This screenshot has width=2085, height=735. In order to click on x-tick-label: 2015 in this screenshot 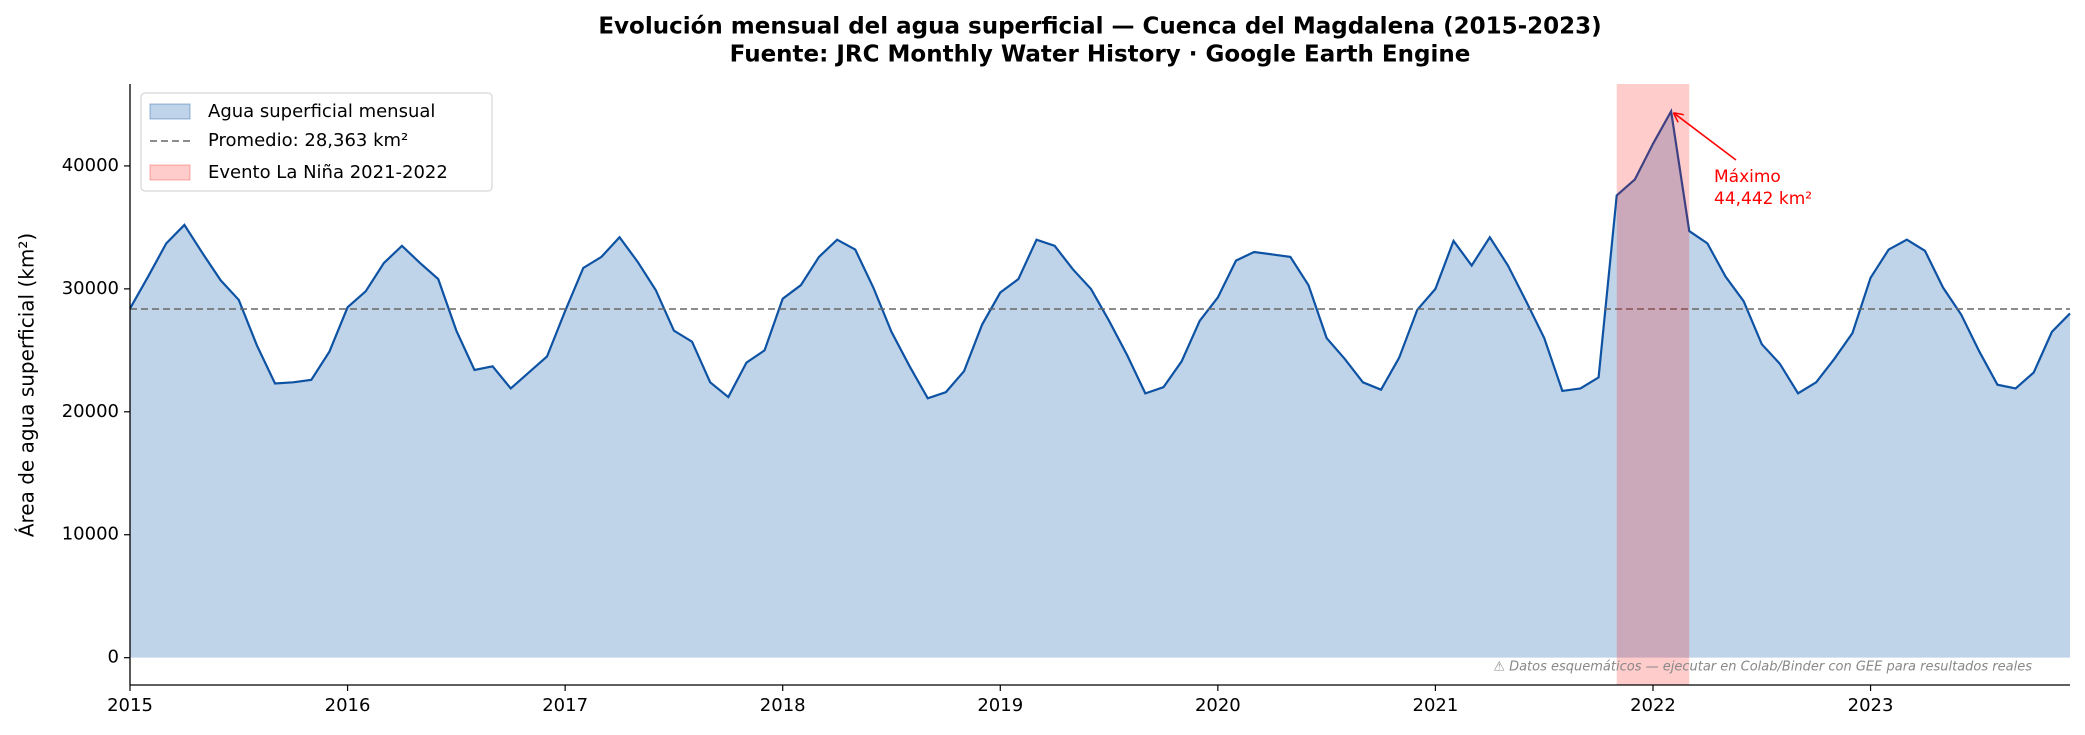, I will do `click(130, 705)`.